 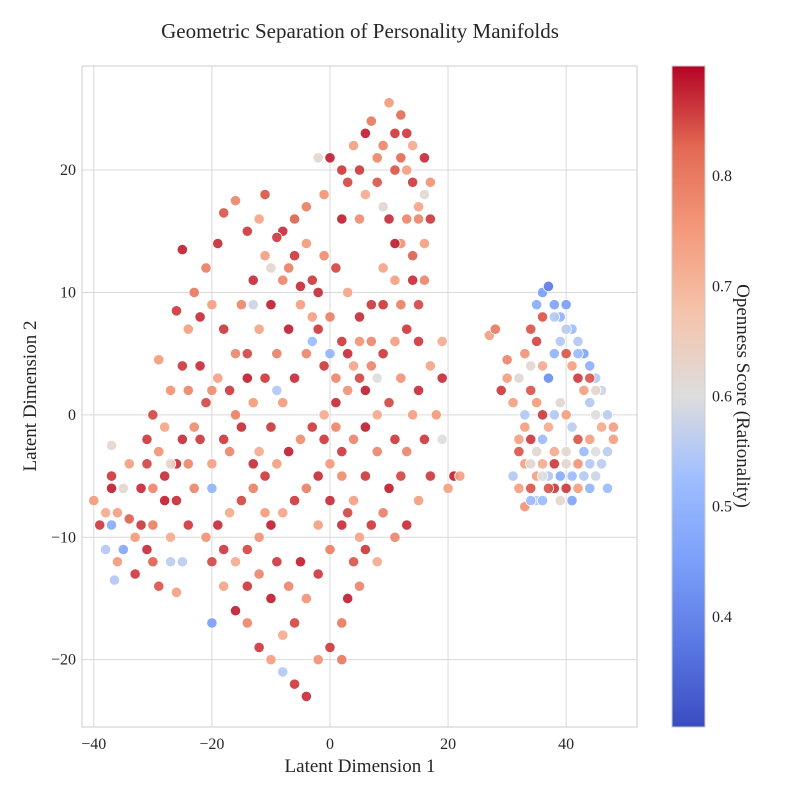 What do you see at coordinates (30, 396) in the screenshot?
I see `y-axis-label: Latent Dimension 2` at bounding box center [30, 396].